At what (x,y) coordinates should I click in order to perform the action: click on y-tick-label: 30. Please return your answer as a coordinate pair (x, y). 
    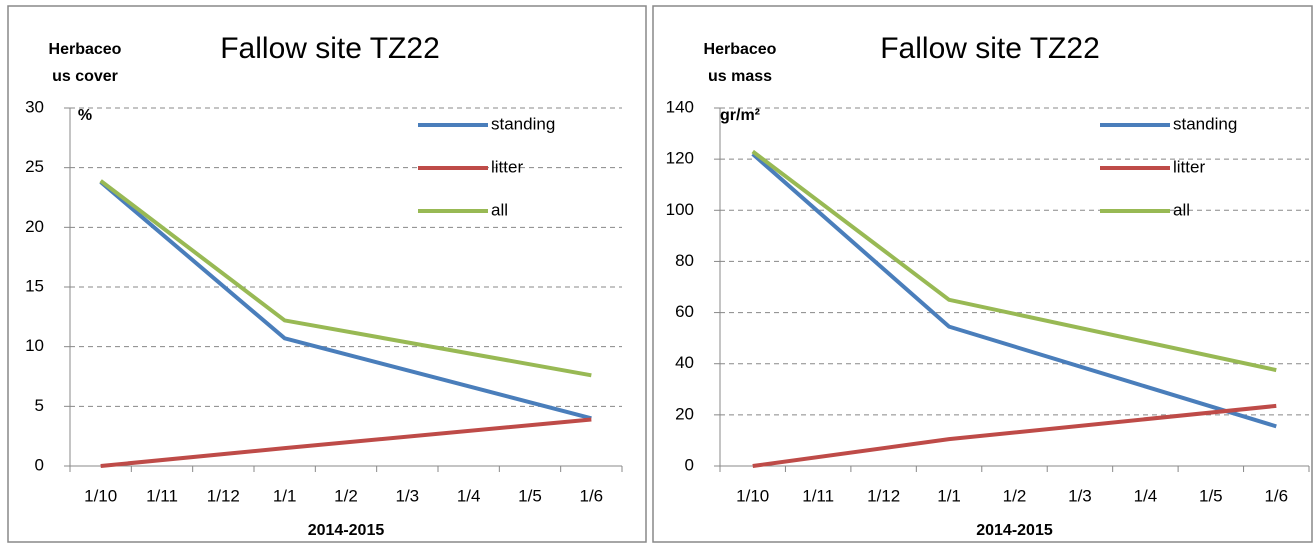
    Looking at the image, I should click on (34, 106).